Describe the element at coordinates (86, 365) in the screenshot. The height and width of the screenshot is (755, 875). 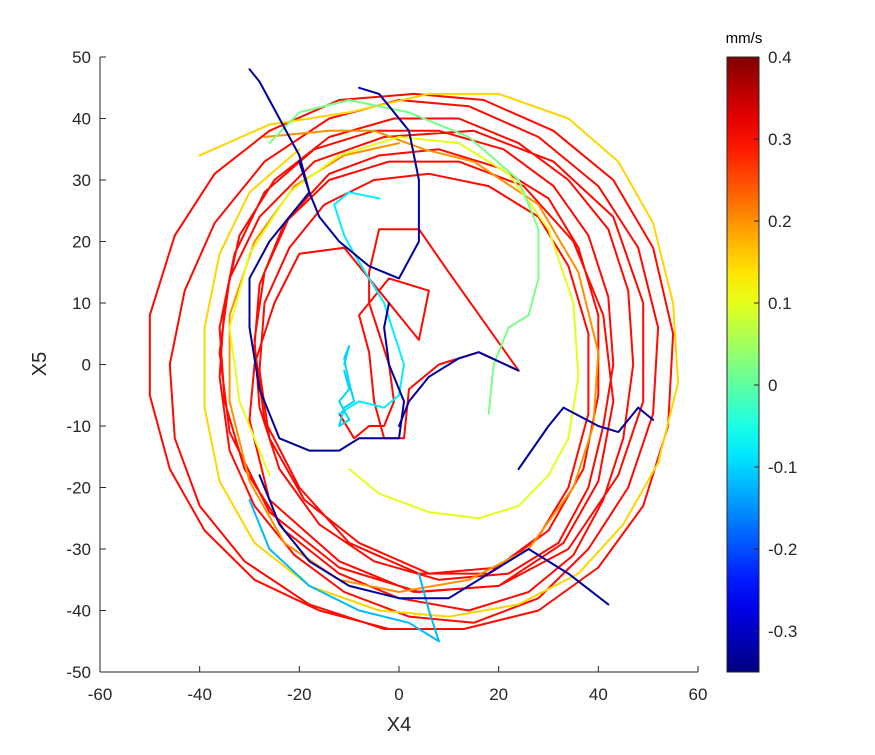
I see `y-tick-label: 0` at that location.